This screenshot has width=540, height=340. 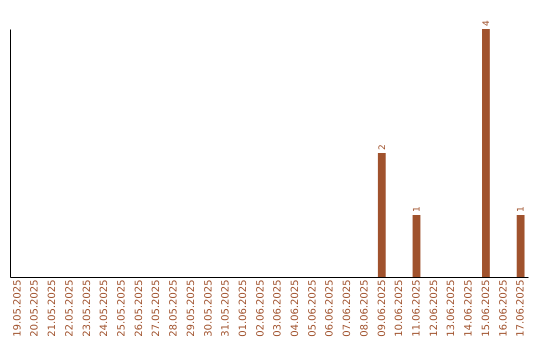 I want to click on x-tick-label: 05.06.2025, so click(x=312, y=308).